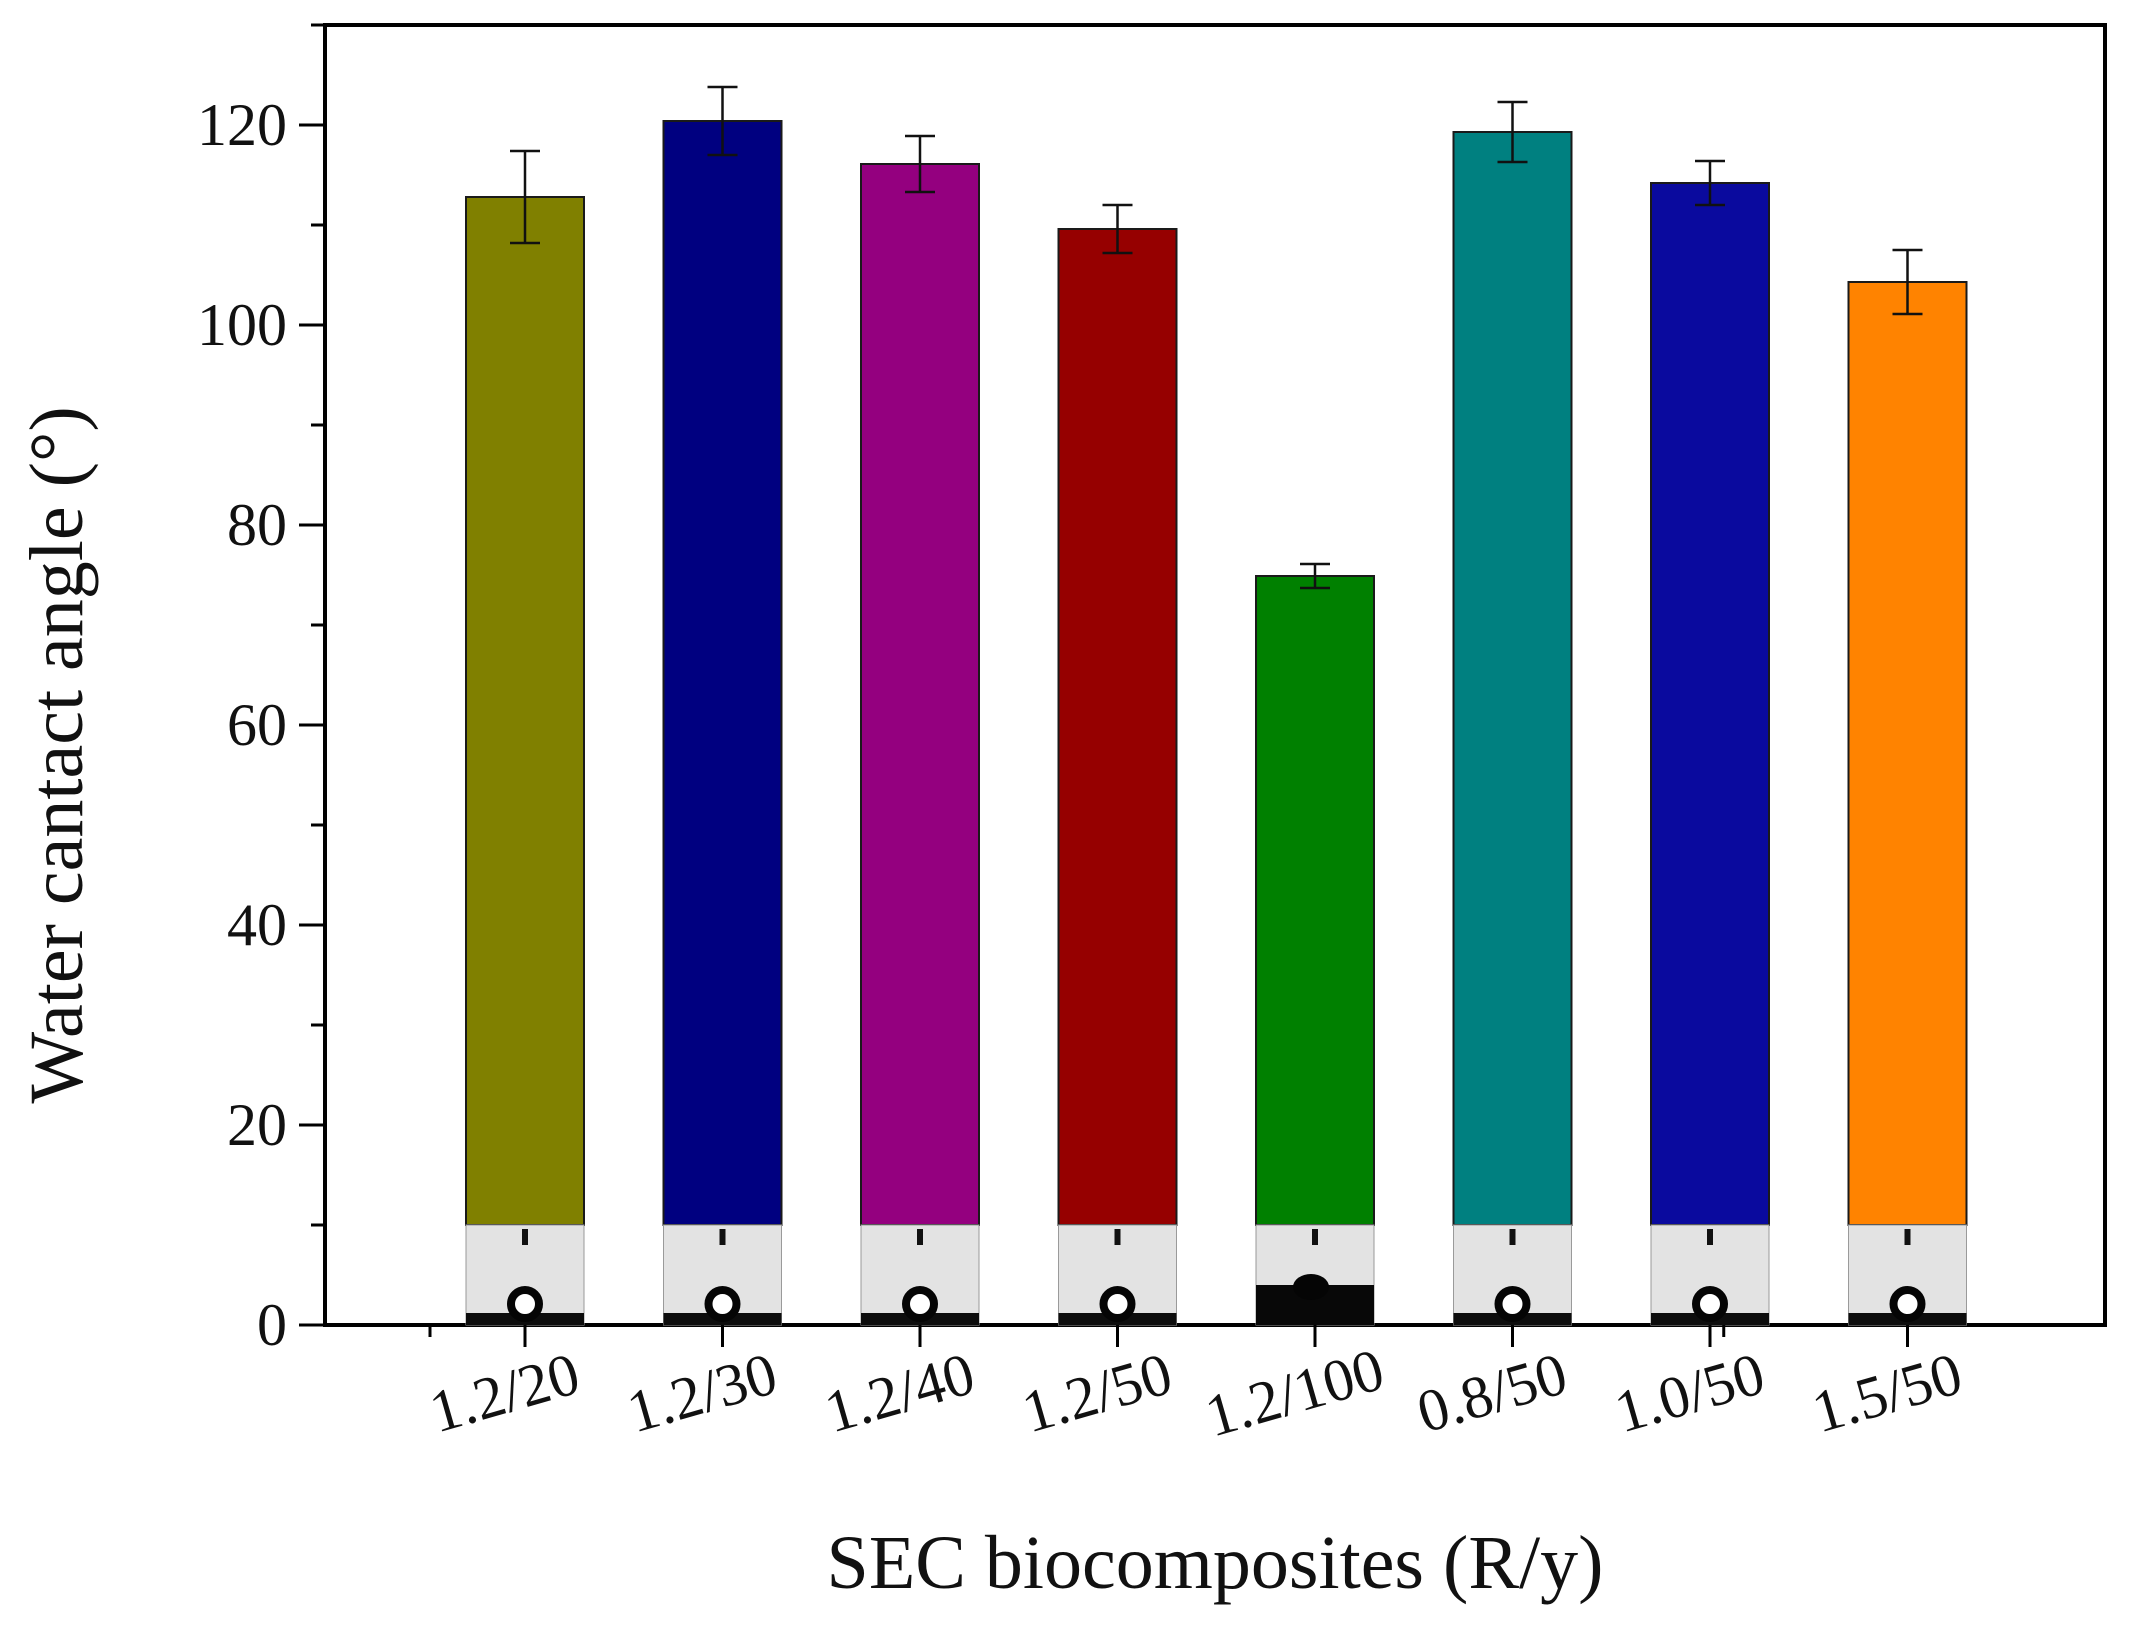  What do you see at coordinates (1689, 1392) in the screenshot?
I see `x-tick-label-7: 1.0/50` at bounding box center [1689, 1392].